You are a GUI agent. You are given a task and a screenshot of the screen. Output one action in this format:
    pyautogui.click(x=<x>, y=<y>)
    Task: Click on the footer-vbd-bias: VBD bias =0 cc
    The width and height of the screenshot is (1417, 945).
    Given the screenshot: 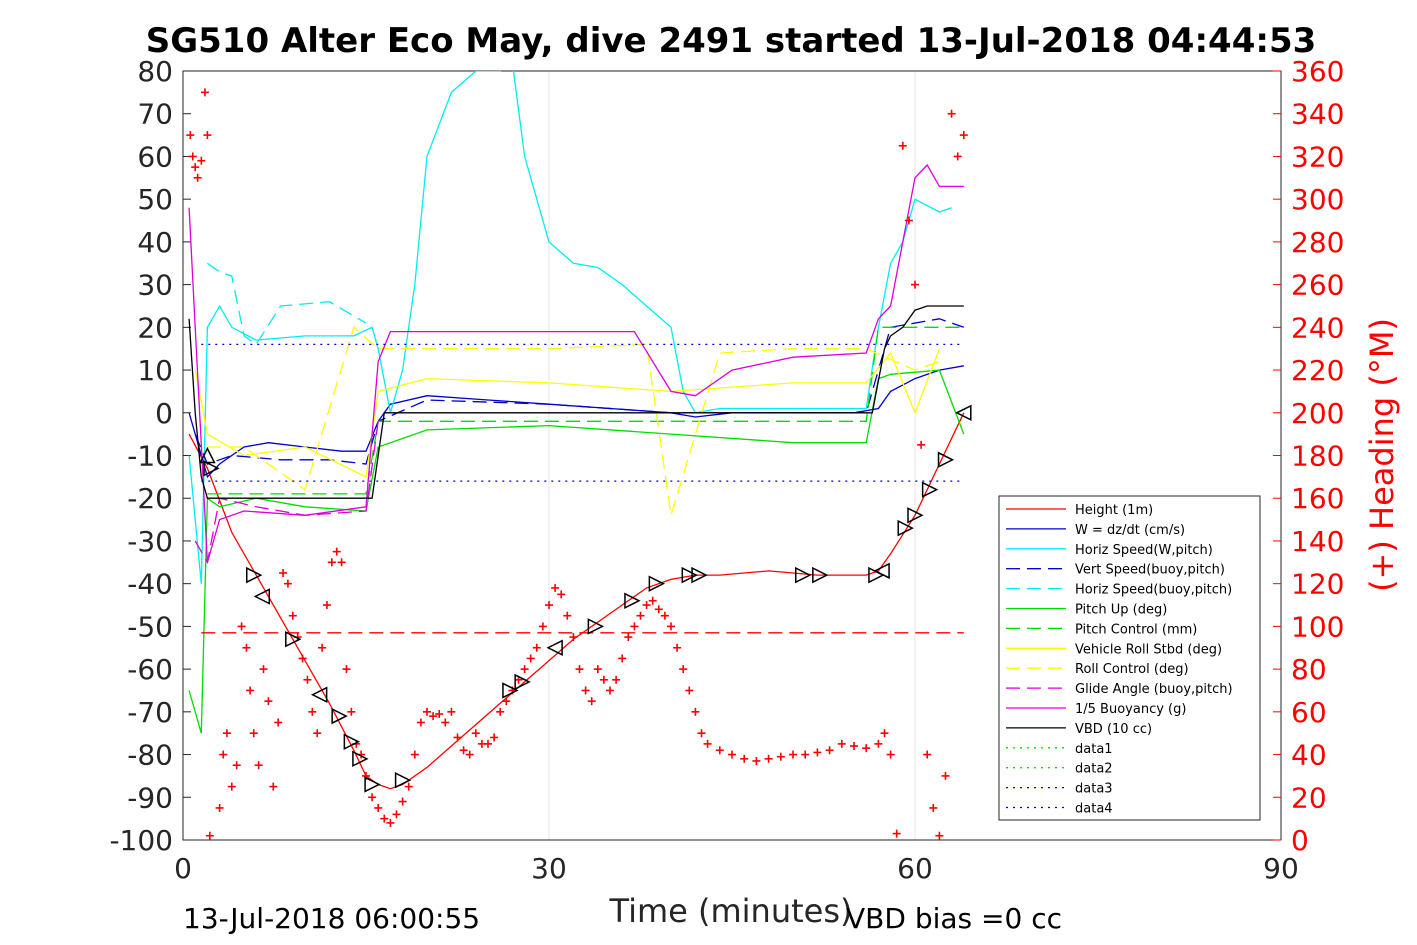 What is the action you would take?
    pyautogui.click(x=954, y=918)
    